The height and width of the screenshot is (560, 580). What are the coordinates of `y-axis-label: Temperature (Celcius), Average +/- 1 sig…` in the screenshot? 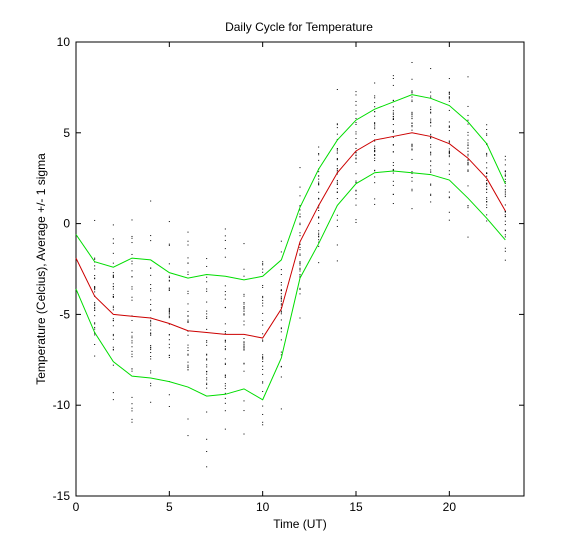 It's located at (41, 269).